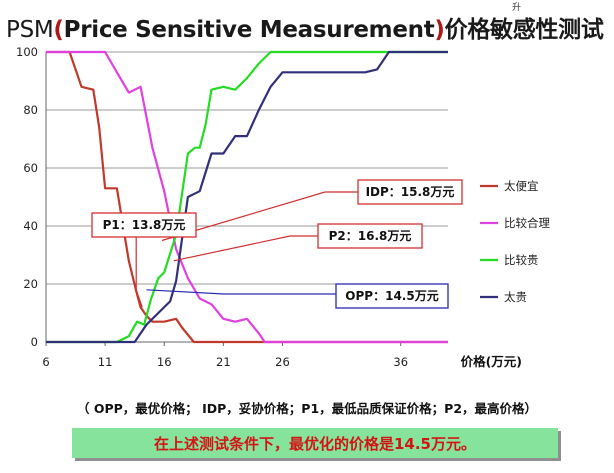 This screenshot has width=614, height=473. I want to click on x-tick-label: 21, so click(223, 362).